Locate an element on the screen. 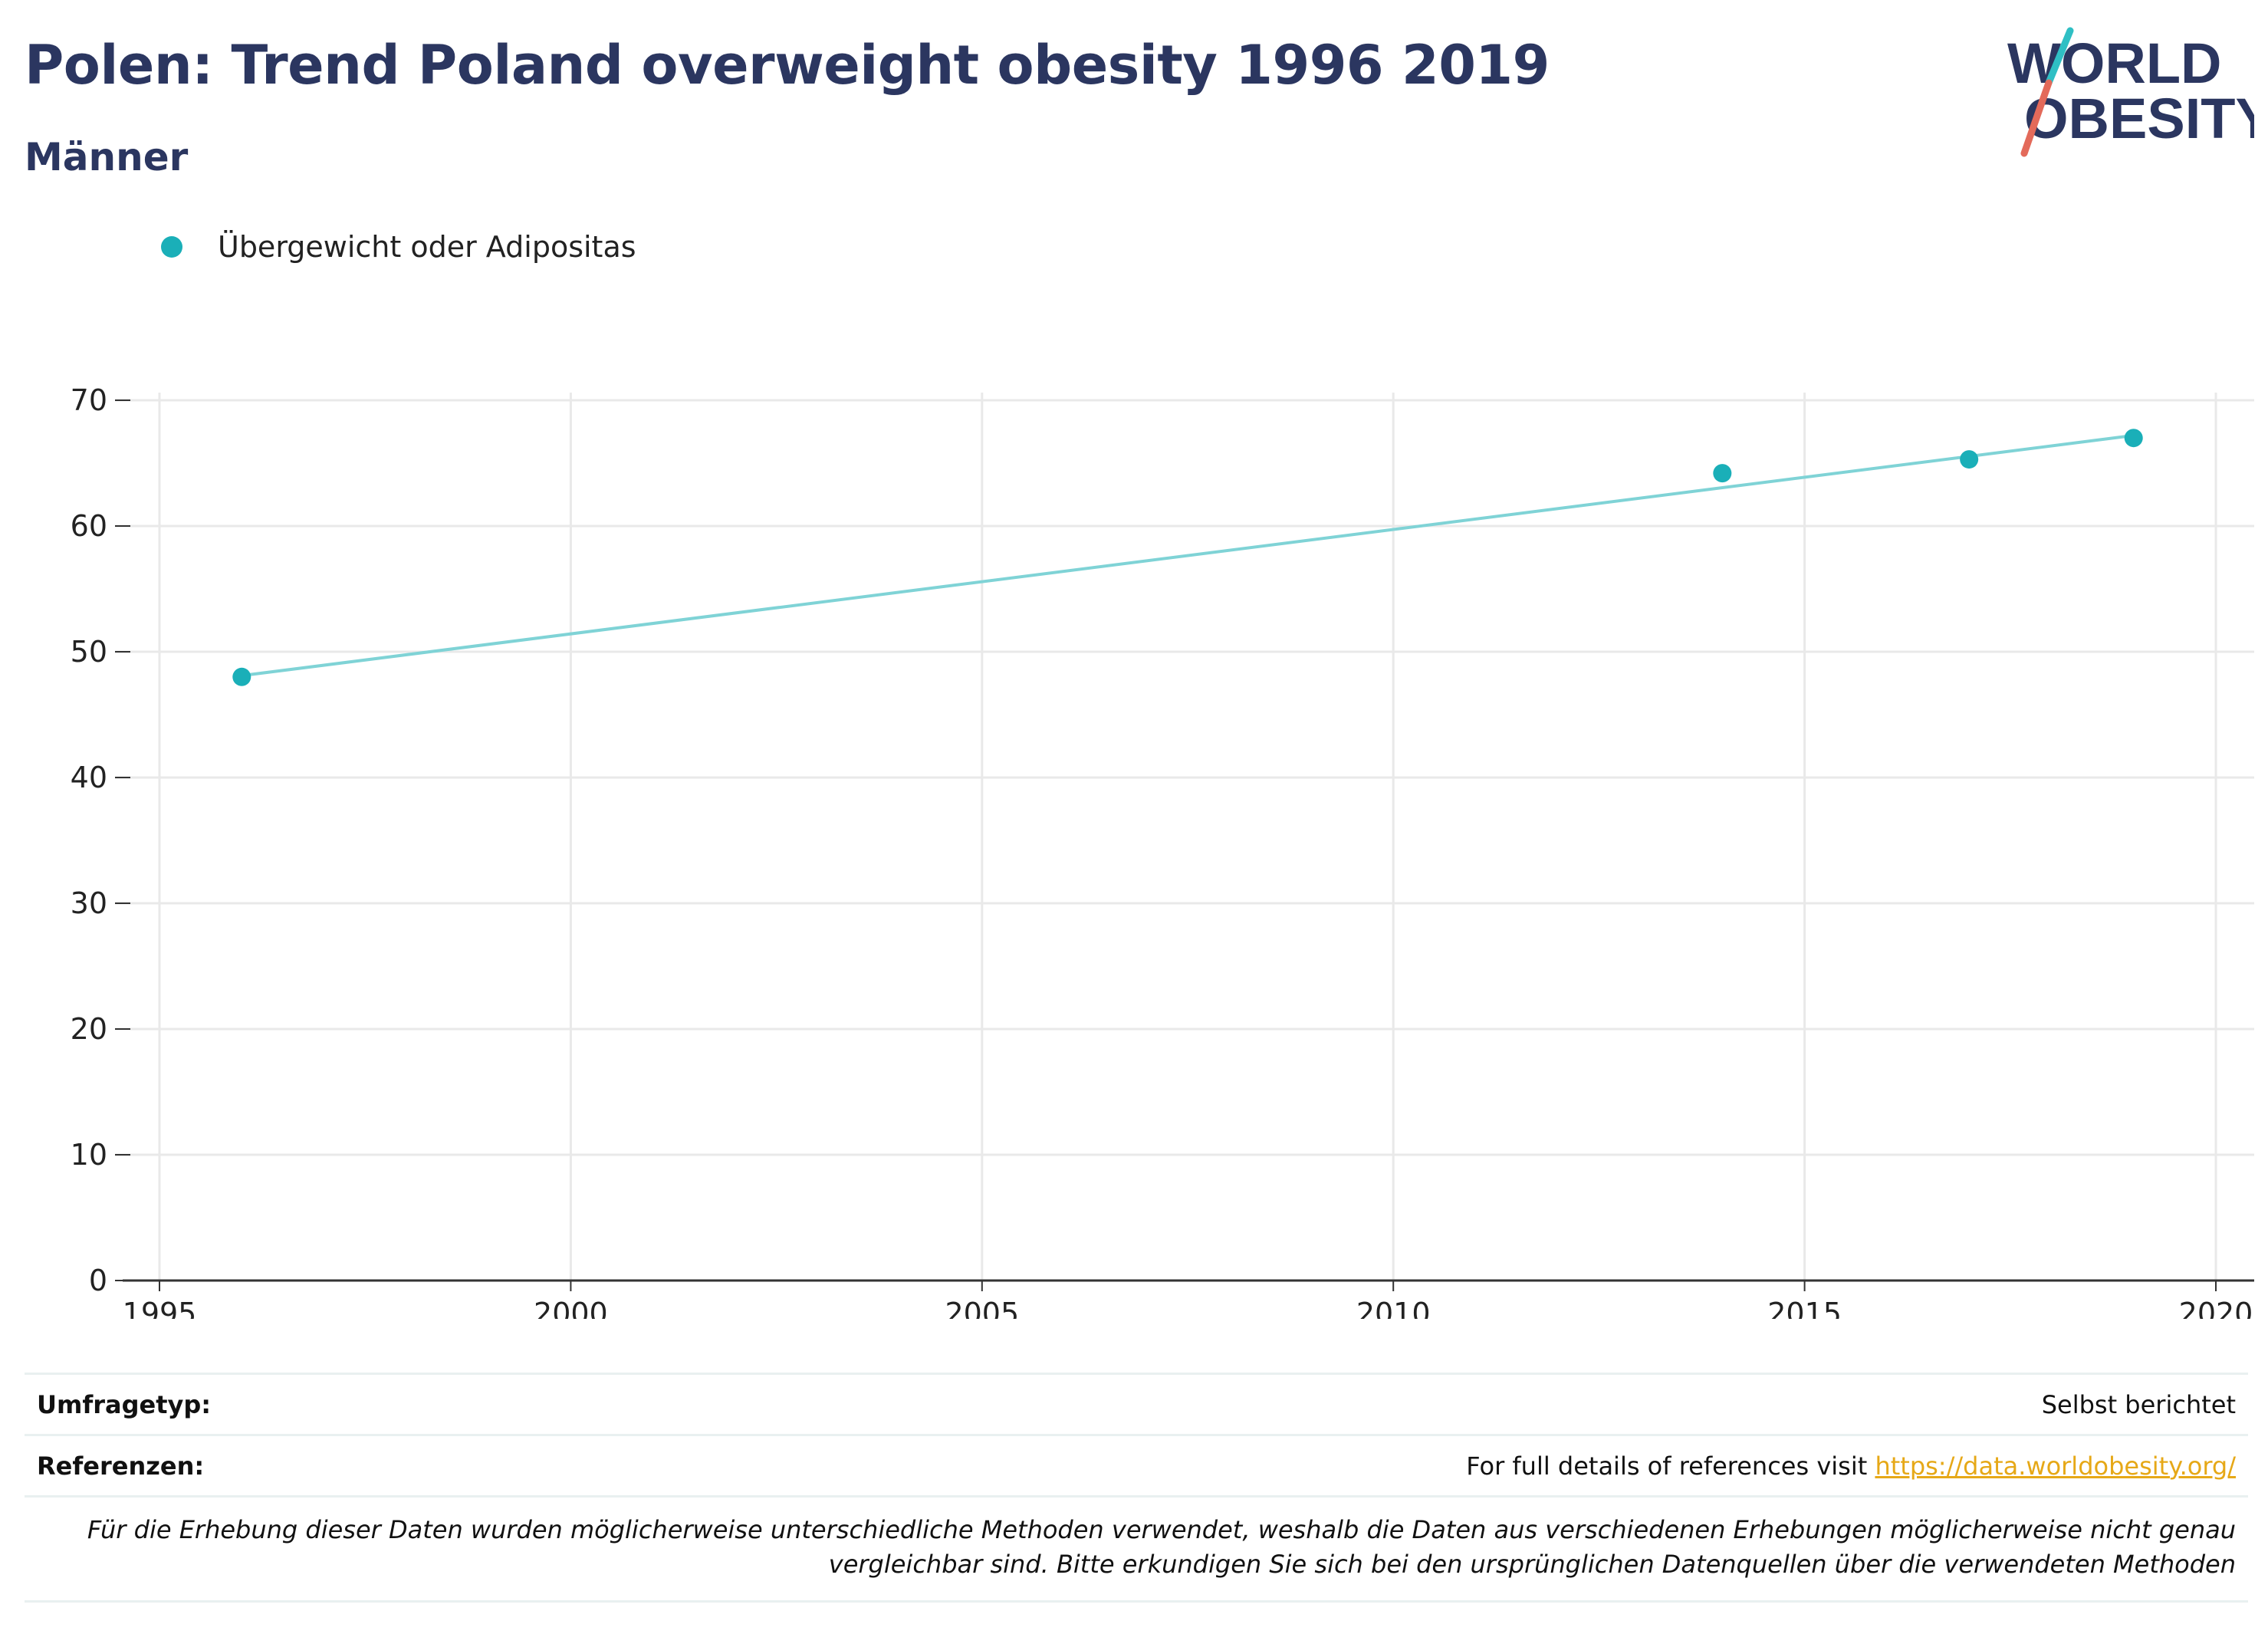 Image resolution: width=2268 pixels, height=1634 pixels. data-points is located at coordinates (1187, 558).